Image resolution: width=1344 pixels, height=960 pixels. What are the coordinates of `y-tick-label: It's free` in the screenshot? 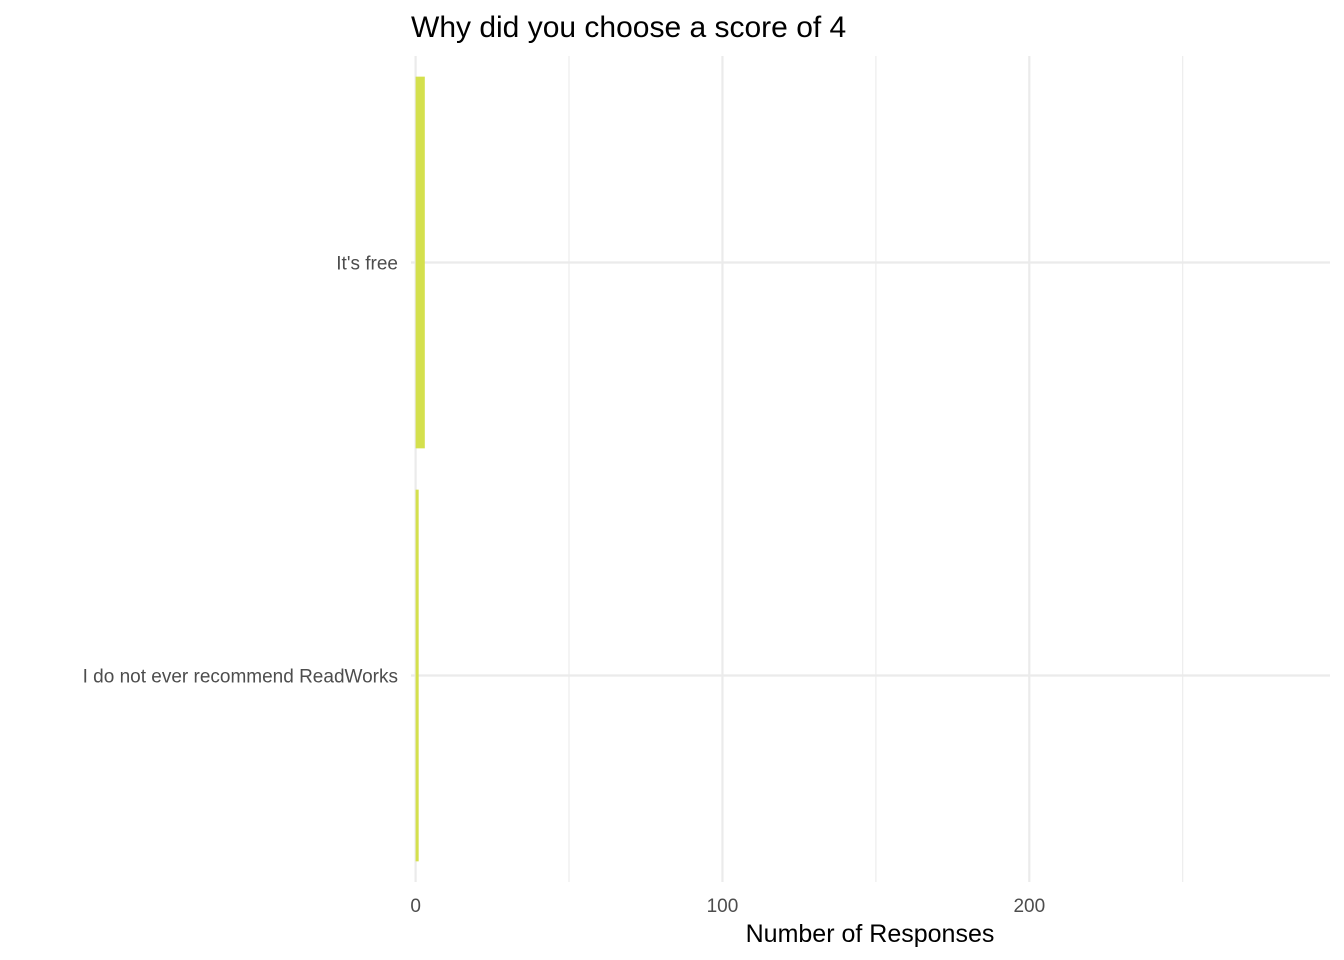 It's located at (367, 264).